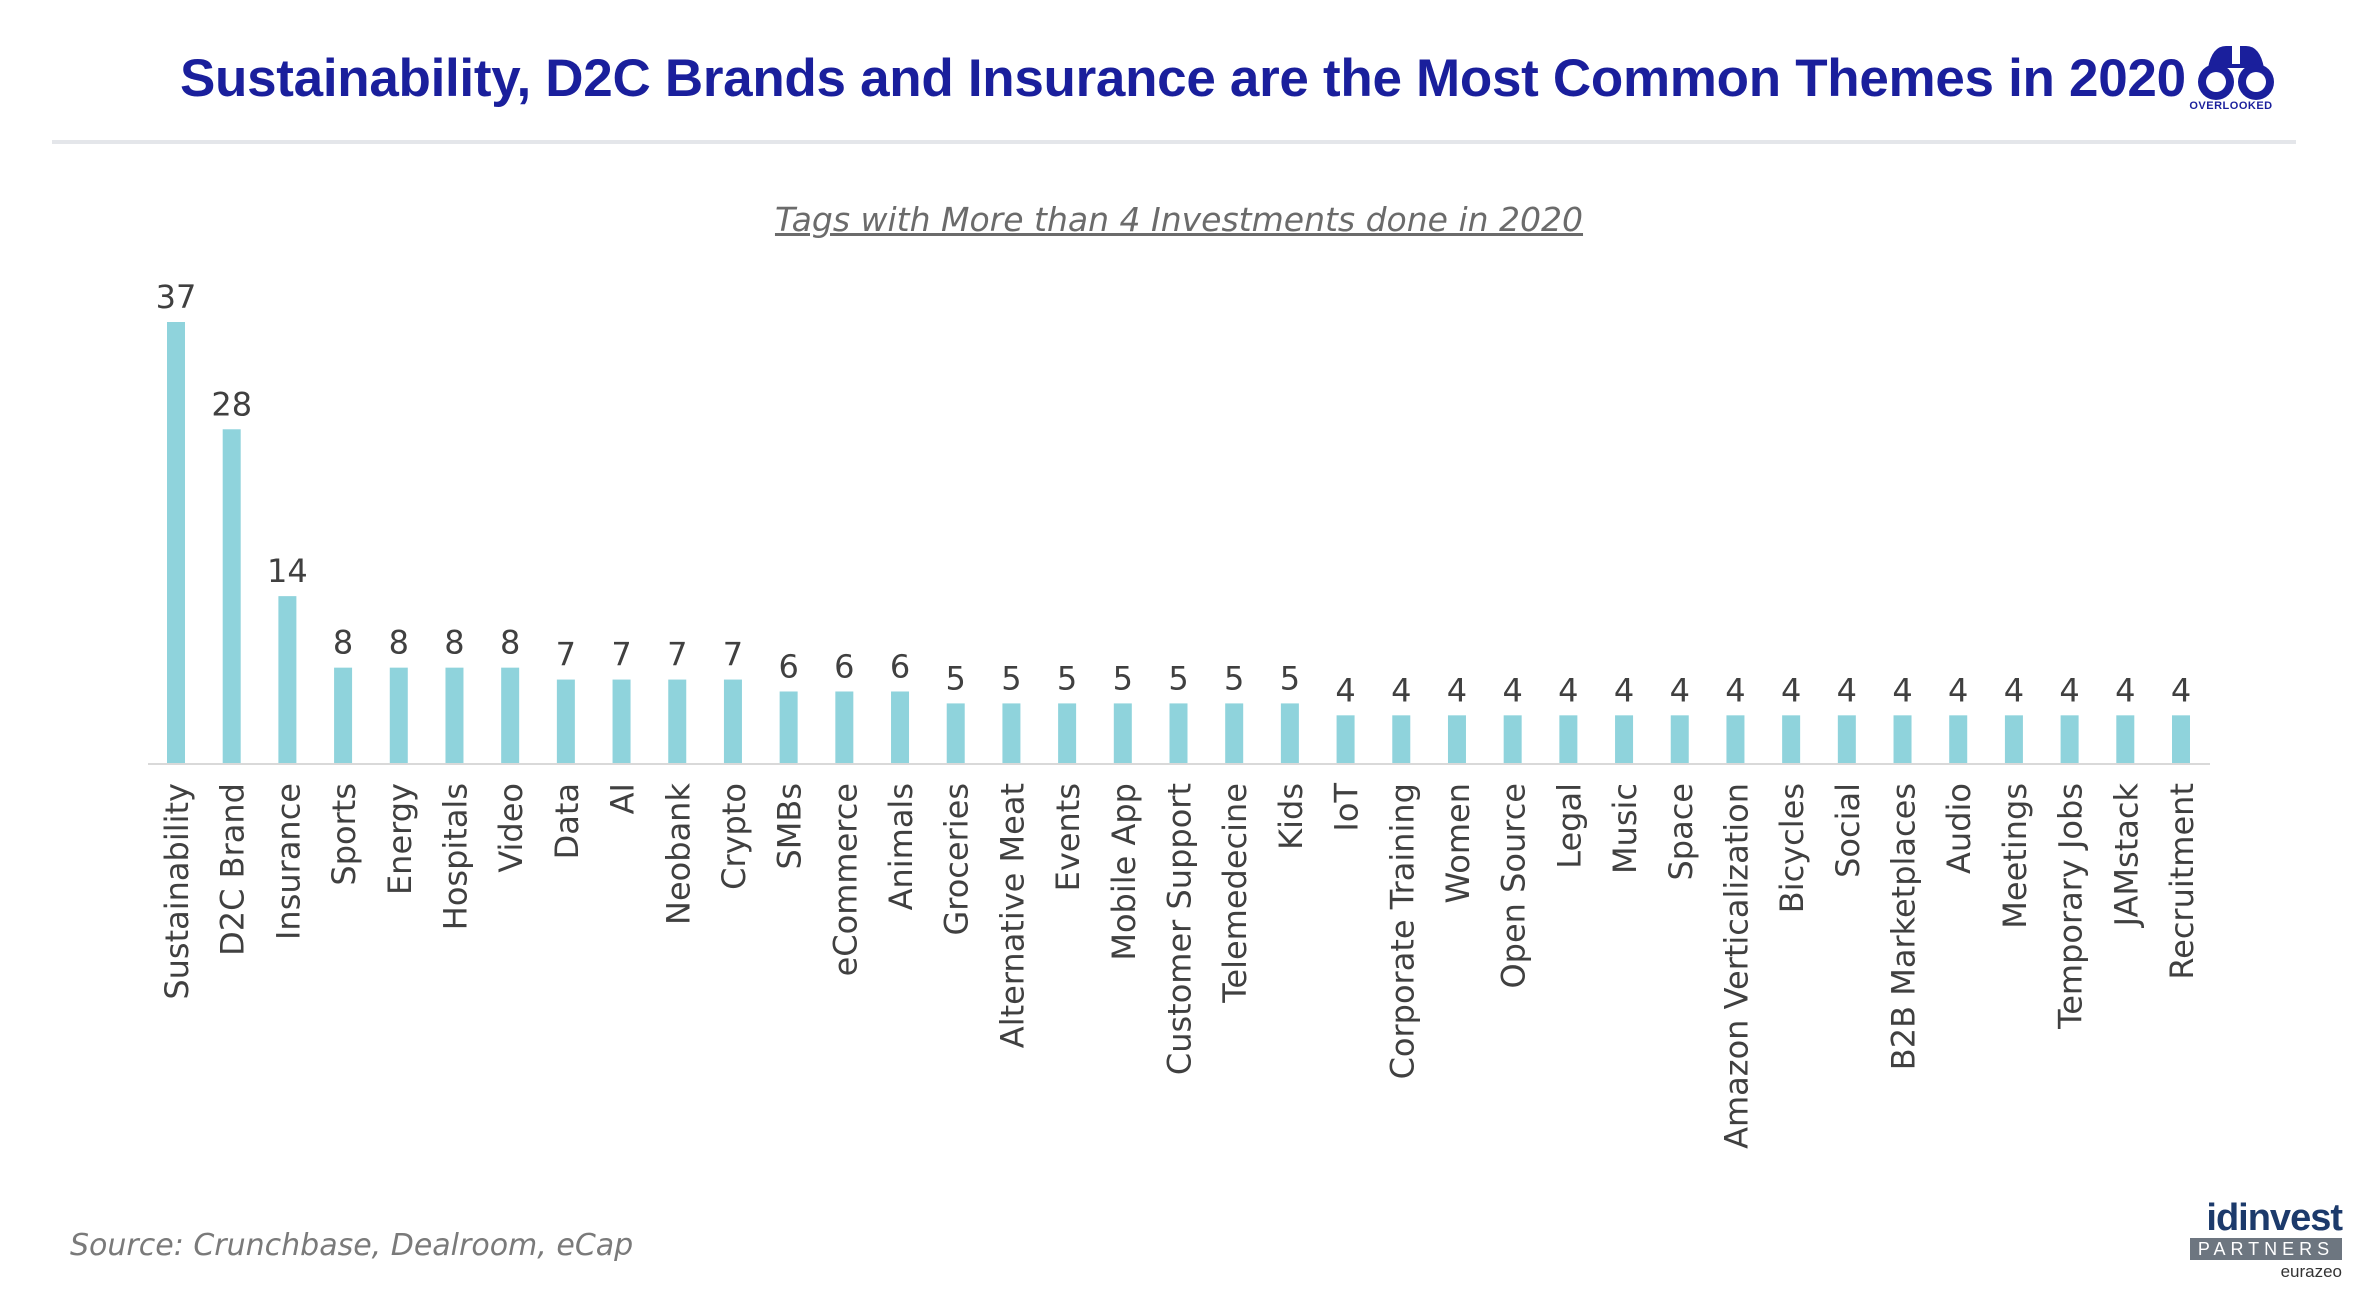 The width and height of the screenshot is (2358, 1292). What do you see at coordinates (1514, 886) in the screenshot?
I see `category-label: Open Source` at bounding box center [1514, 886].